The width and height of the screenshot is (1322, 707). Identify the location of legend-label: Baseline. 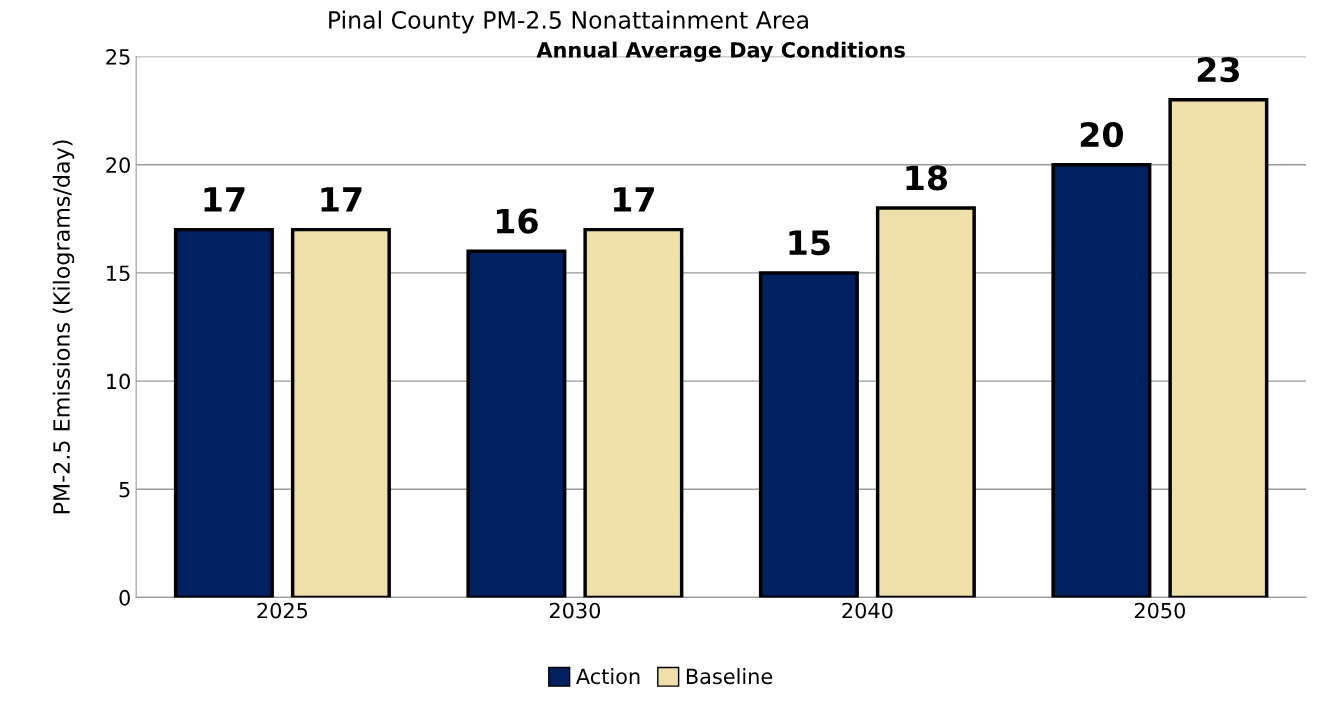
(729, 676).